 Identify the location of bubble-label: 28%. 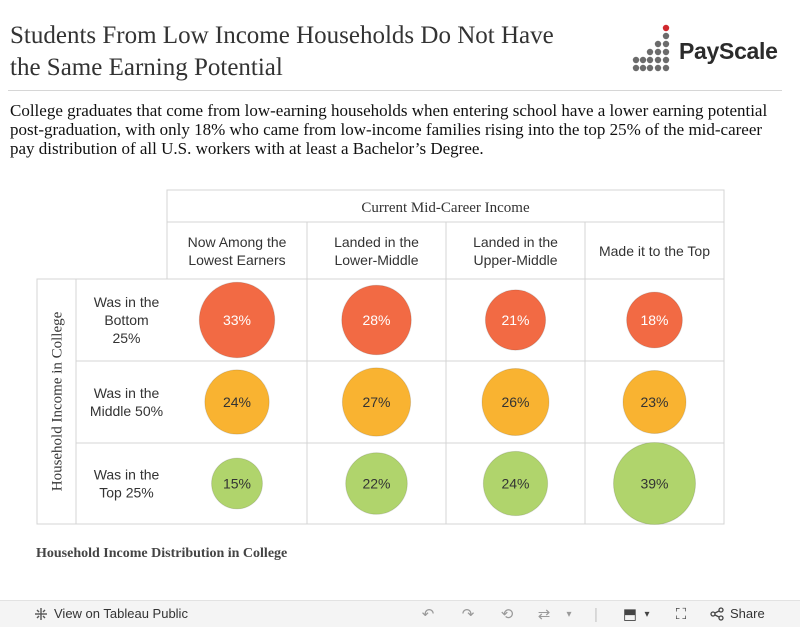
(376, 320).